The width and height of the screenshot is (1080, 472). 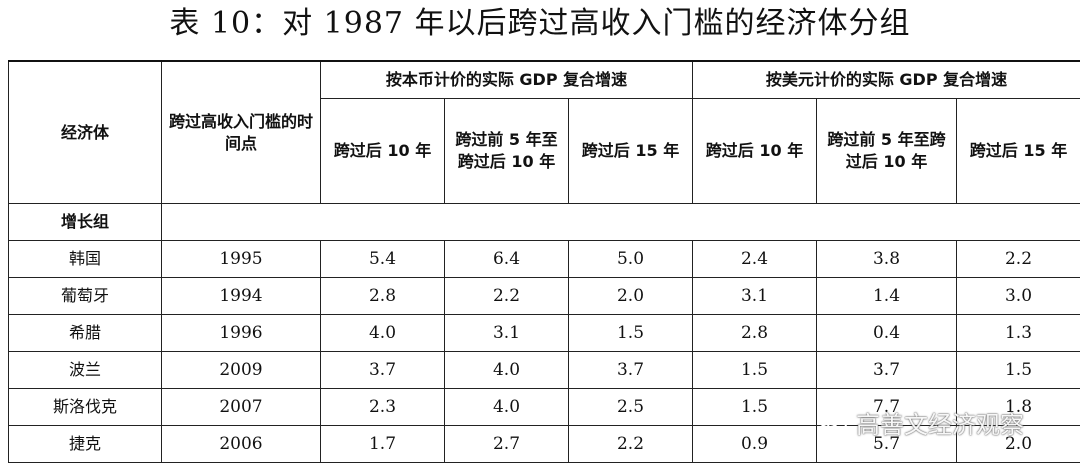 I want to click on growth-value: 1.8, so click(x=1018, y=407).